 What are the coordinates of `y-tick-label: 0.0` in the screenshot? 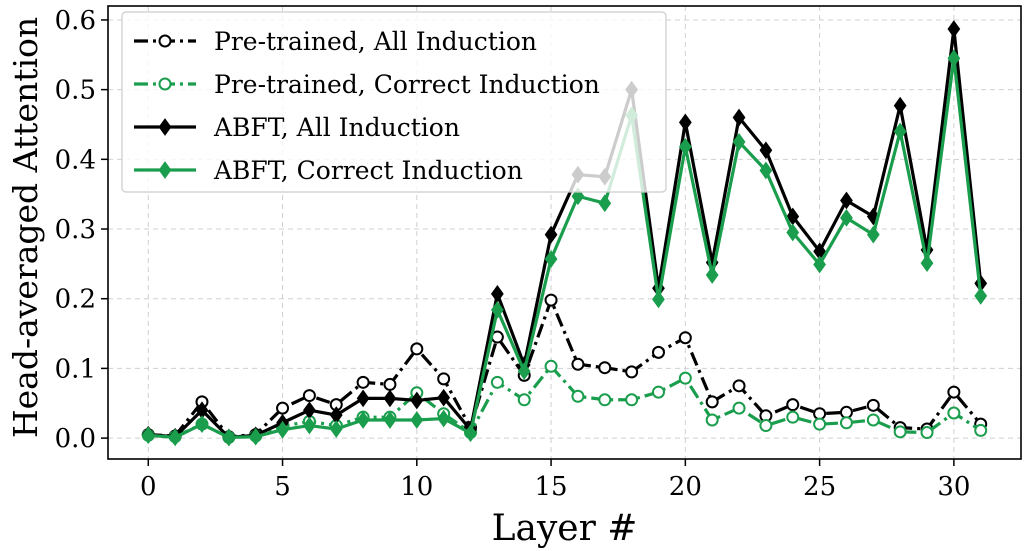 It's located at (75, 439).